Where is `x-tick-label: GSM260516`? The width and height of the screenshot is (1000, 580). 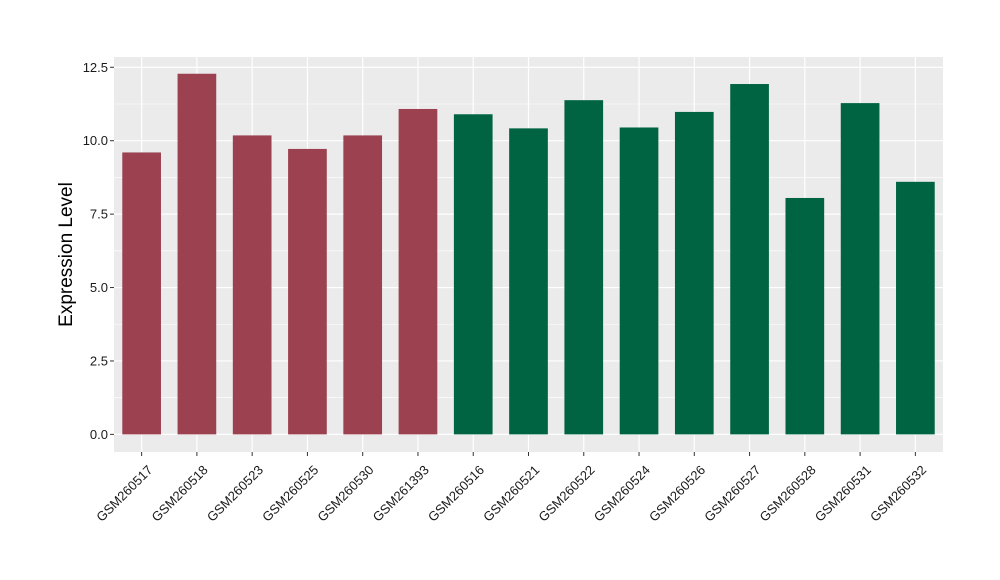 x-tick-label: GSM260516 is located at coordinates (456, 493).